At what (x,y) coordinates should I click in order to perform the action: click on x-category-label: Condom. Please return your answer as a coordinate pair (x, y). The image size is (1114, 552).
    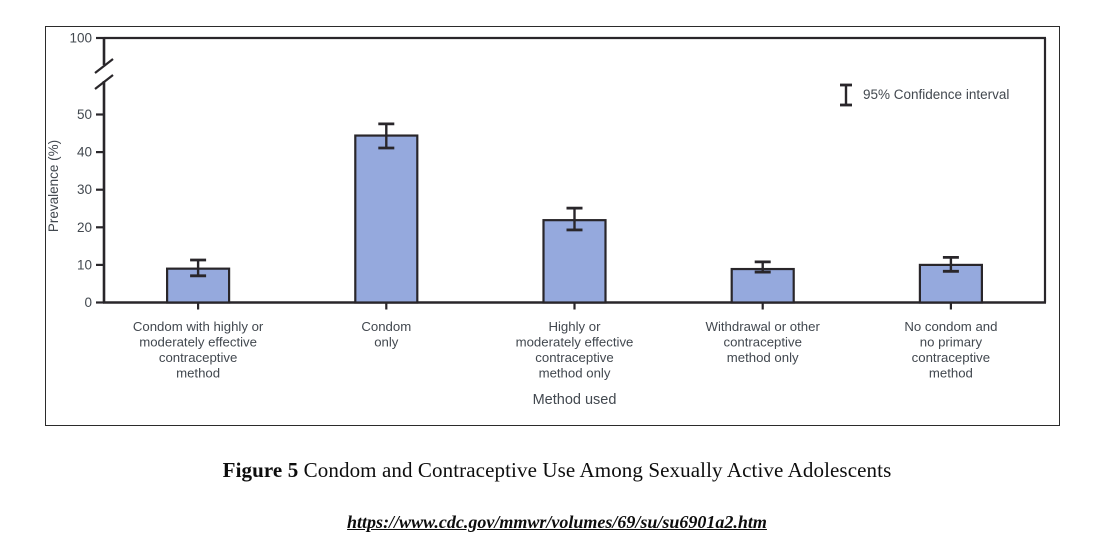
    Looking at the image, I should click on (386, 326).